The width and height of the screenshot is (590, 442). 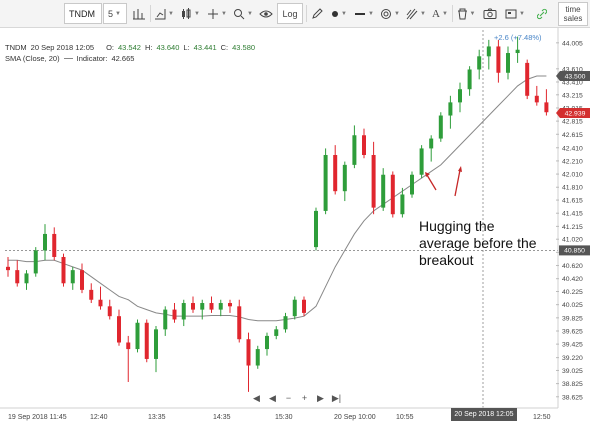 What do you see at coordinates (83, 13) in the screenshot?
I see `symbol-input: TNDM` at bounding box center [83, 13].